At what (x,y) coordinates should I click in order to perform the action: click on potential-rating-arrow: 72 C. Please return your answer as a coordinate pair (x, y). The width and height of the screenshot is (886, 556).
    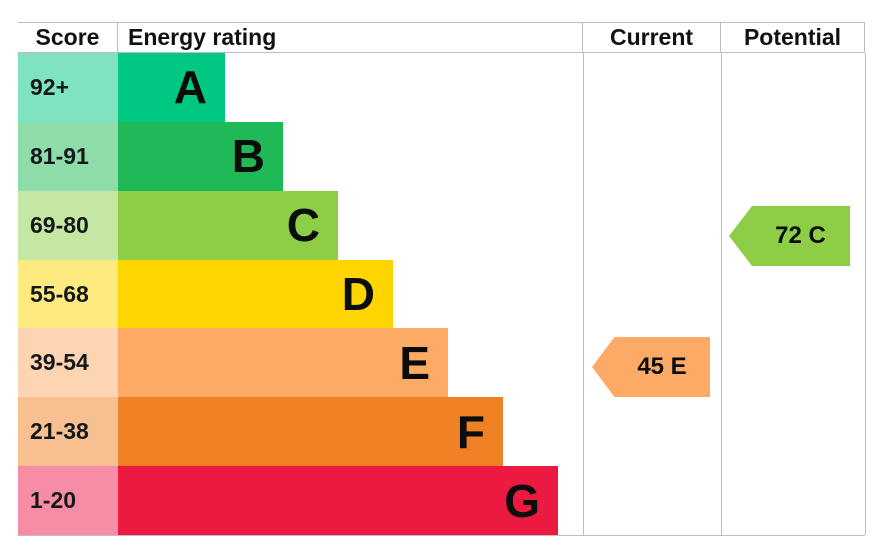
    Looking at the image, I should click on (789, 236).